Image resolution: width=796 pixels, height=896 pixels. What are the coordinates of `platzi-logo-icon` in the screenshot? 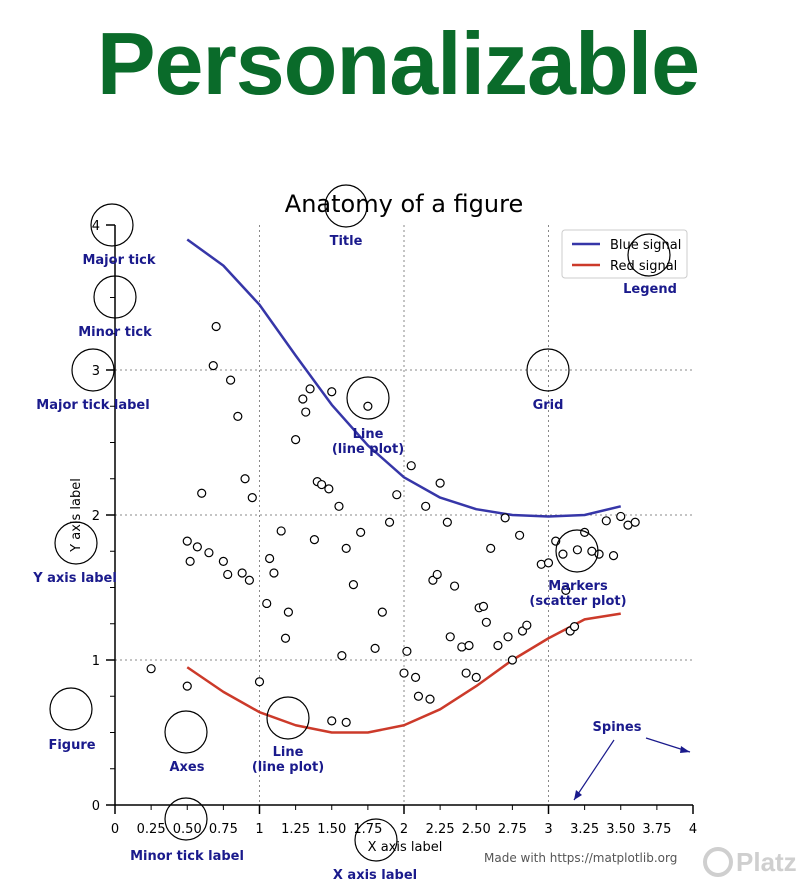 It's located at (718, 862).